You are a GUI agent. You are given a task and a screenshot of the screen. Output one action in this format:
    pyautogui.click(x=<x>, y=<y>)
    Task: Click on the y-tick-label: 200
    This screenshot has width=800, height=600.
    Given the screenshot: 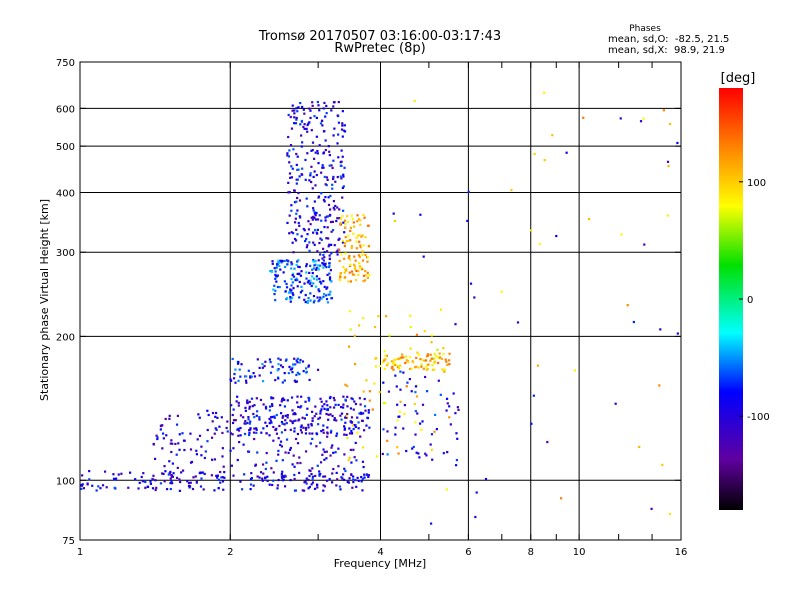 What is the action you would take?
    pyautogui.click(x=65, y=337)
    